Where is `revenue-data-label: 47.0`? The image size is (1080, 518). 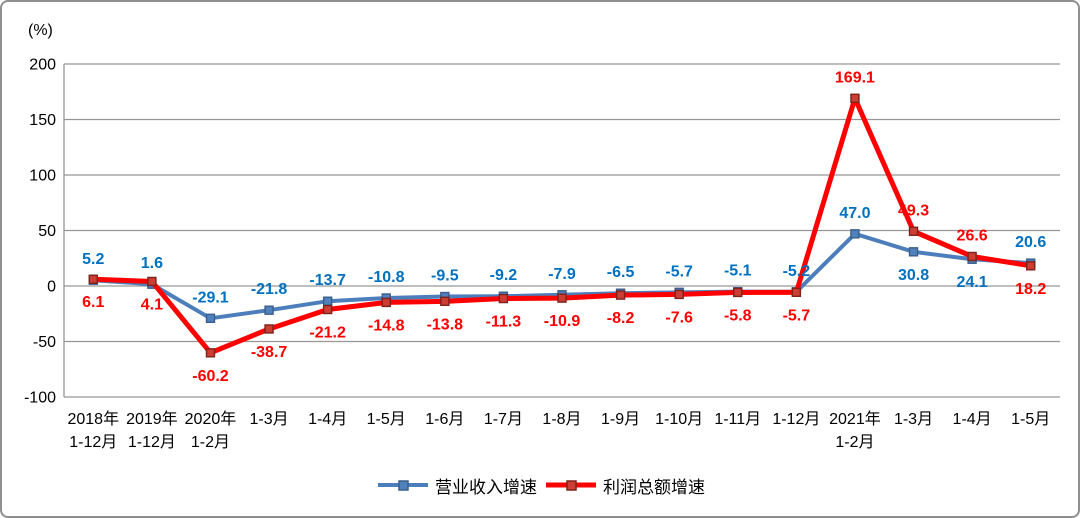 revenue-data-label: 47.0 is located at coordinates (854, 213).